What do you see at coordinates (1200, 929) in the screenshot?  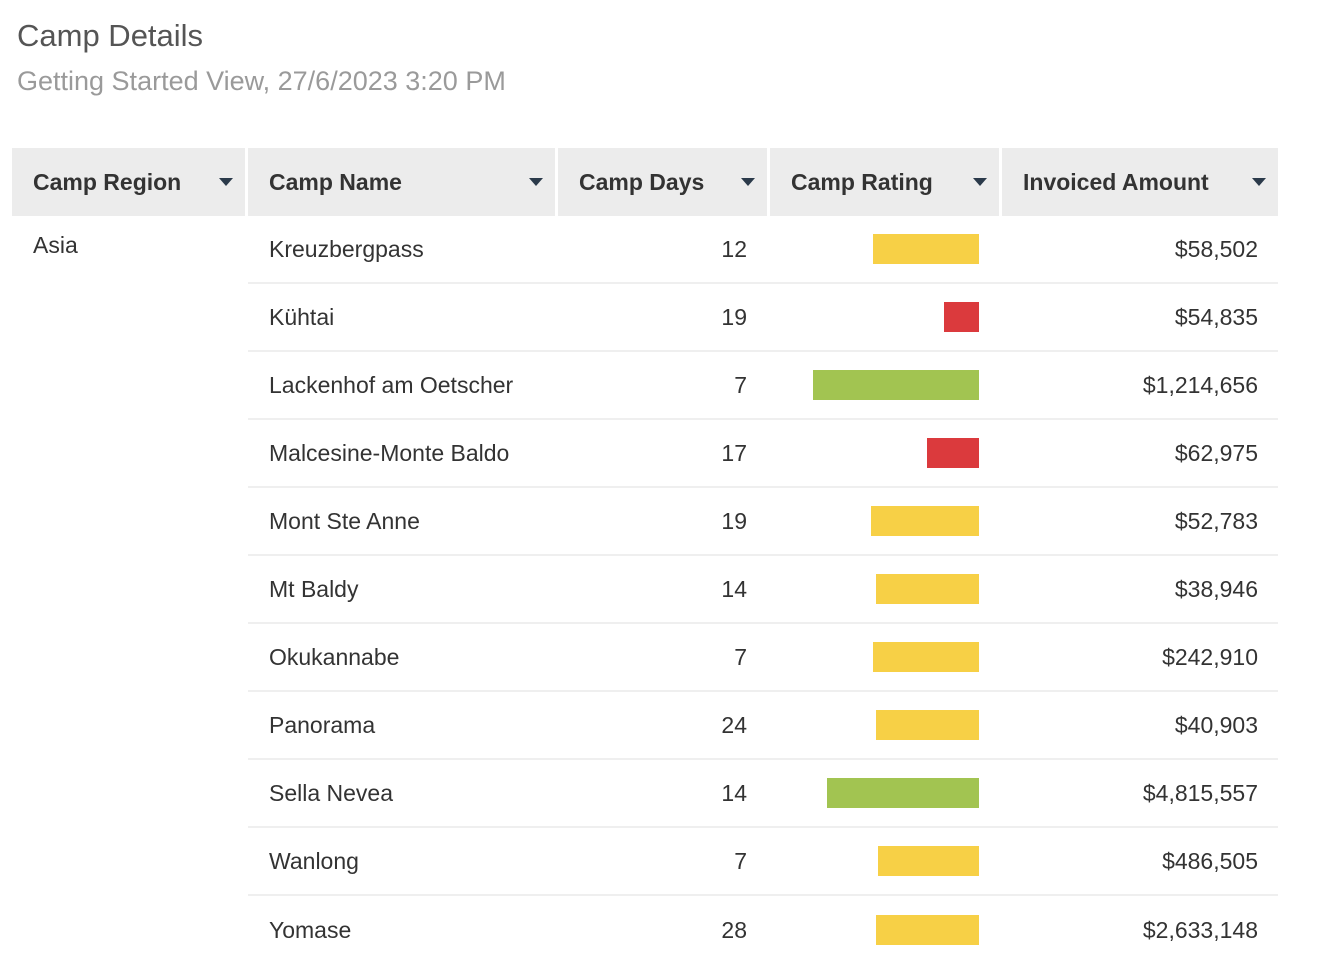 I see `invoiced-amount-cell: $2,633,148` at bounding box center [1200, 929].